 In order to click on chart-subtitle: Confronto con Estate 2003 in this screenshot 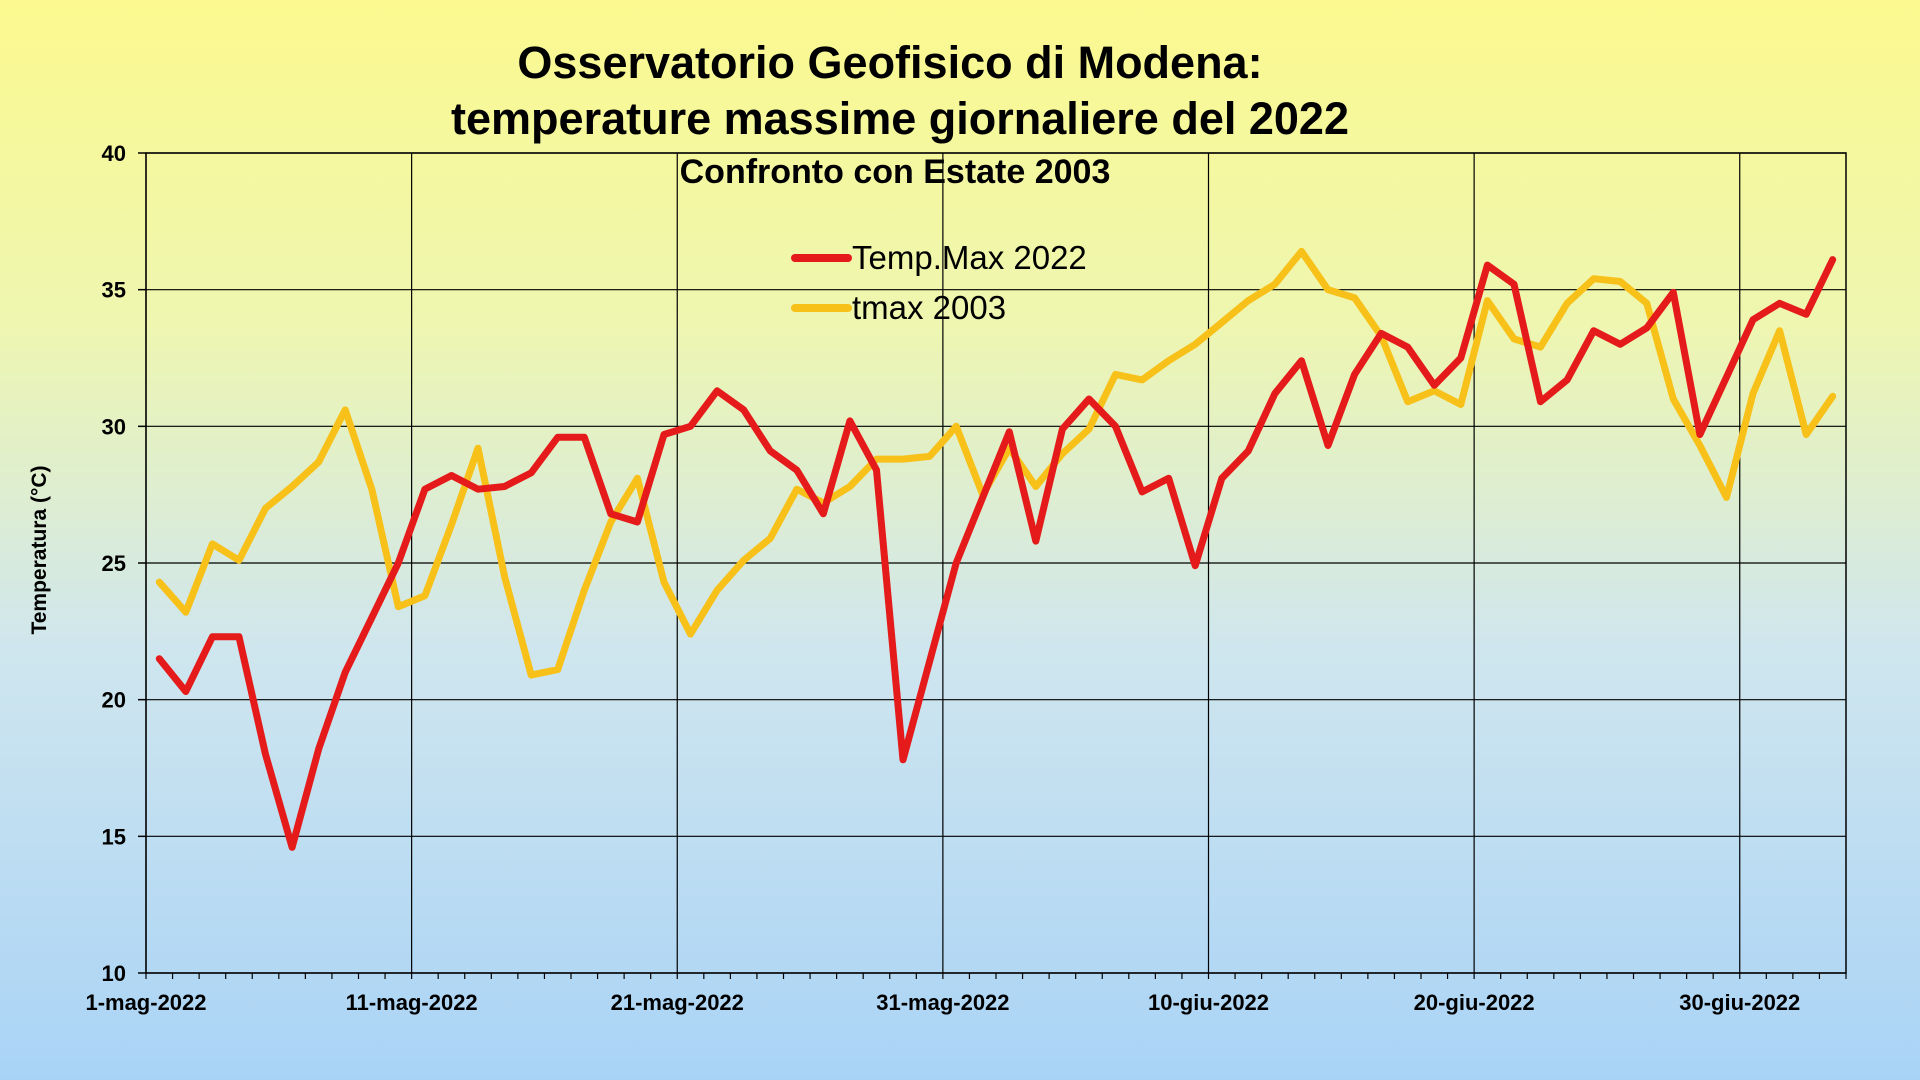, I will do `click(895, 172)`.